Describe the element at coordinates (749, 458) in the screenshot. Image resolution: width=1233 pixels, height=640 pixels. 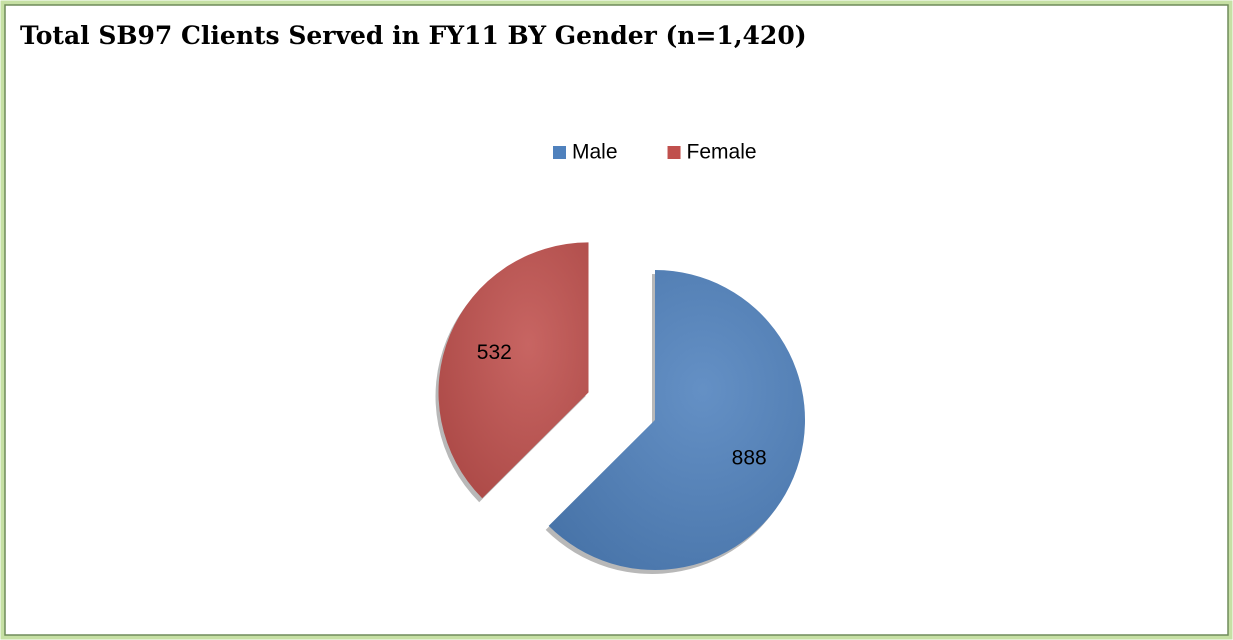
I see `data-label: 888` at that location.